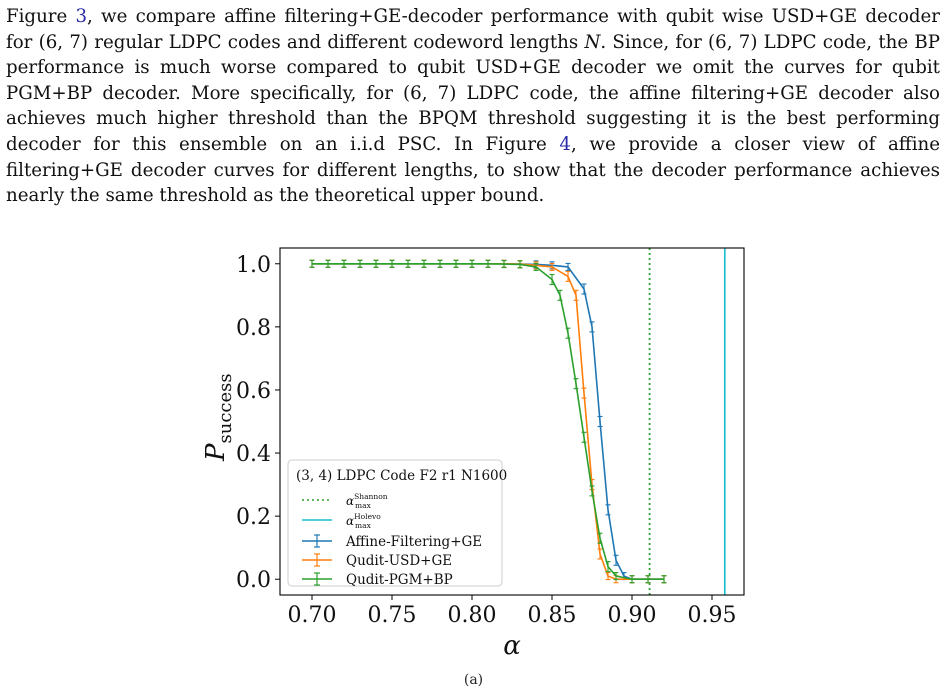 The height and width of the screenshot is (692, 947). I want to click on y-axis-label-sub: success, so click(225, 408).